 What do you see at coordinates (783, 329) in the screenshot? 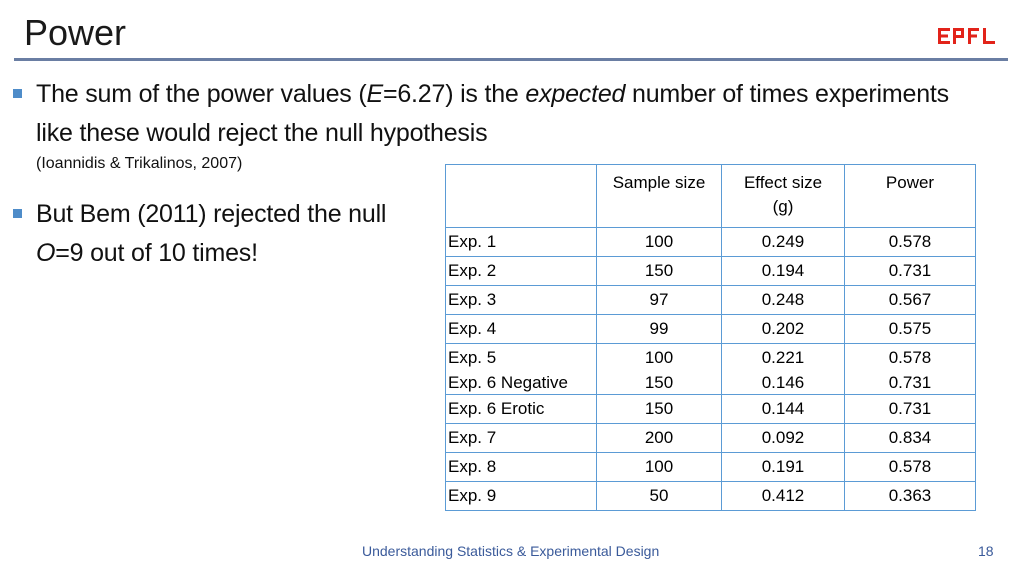
I see `cell-effect-size: 0.202` at bounding box center [783, 329].